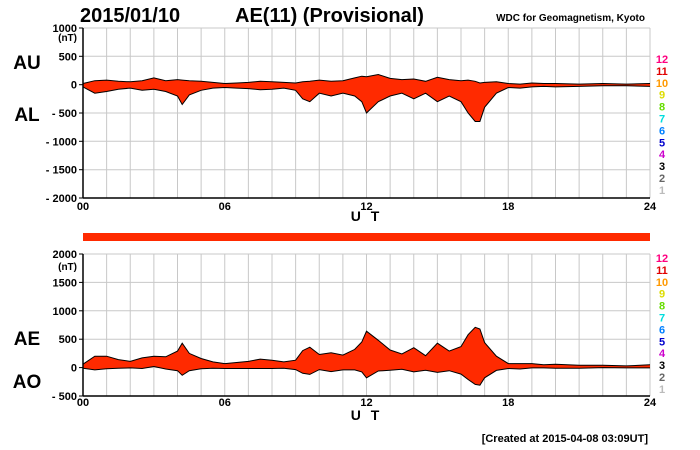 The width and height of the screenshot is (700, 450). I want to click on series-line-ao, so click(366, 375).